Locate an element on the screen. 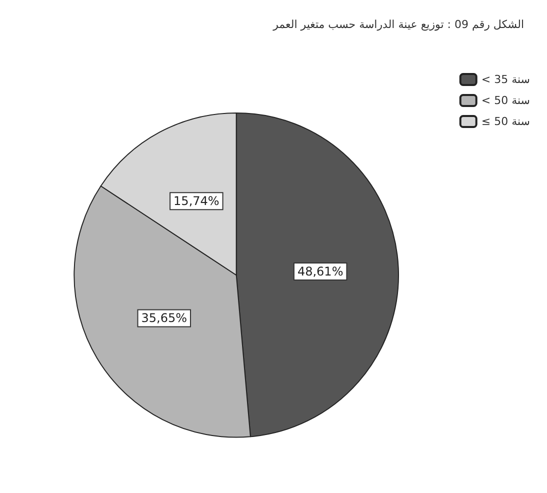  data-label: 15,74% is located at coordinates (197, 201).